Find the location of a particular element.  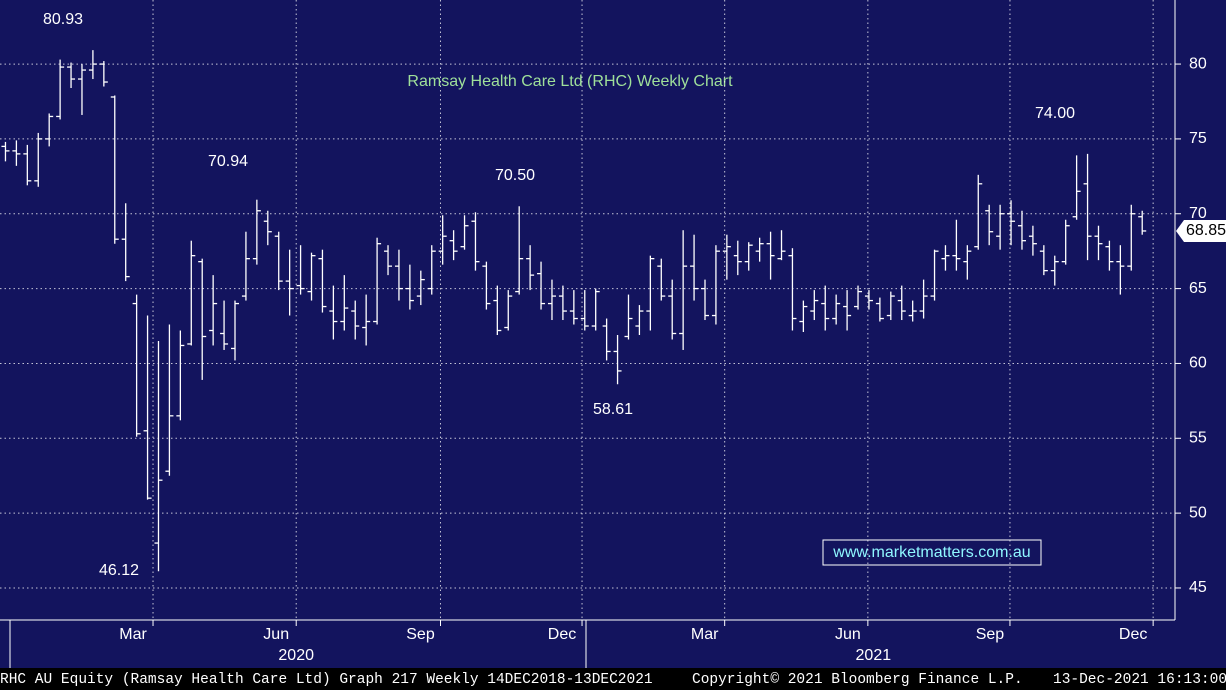

footer-bar is located at coordinates (613, 679).